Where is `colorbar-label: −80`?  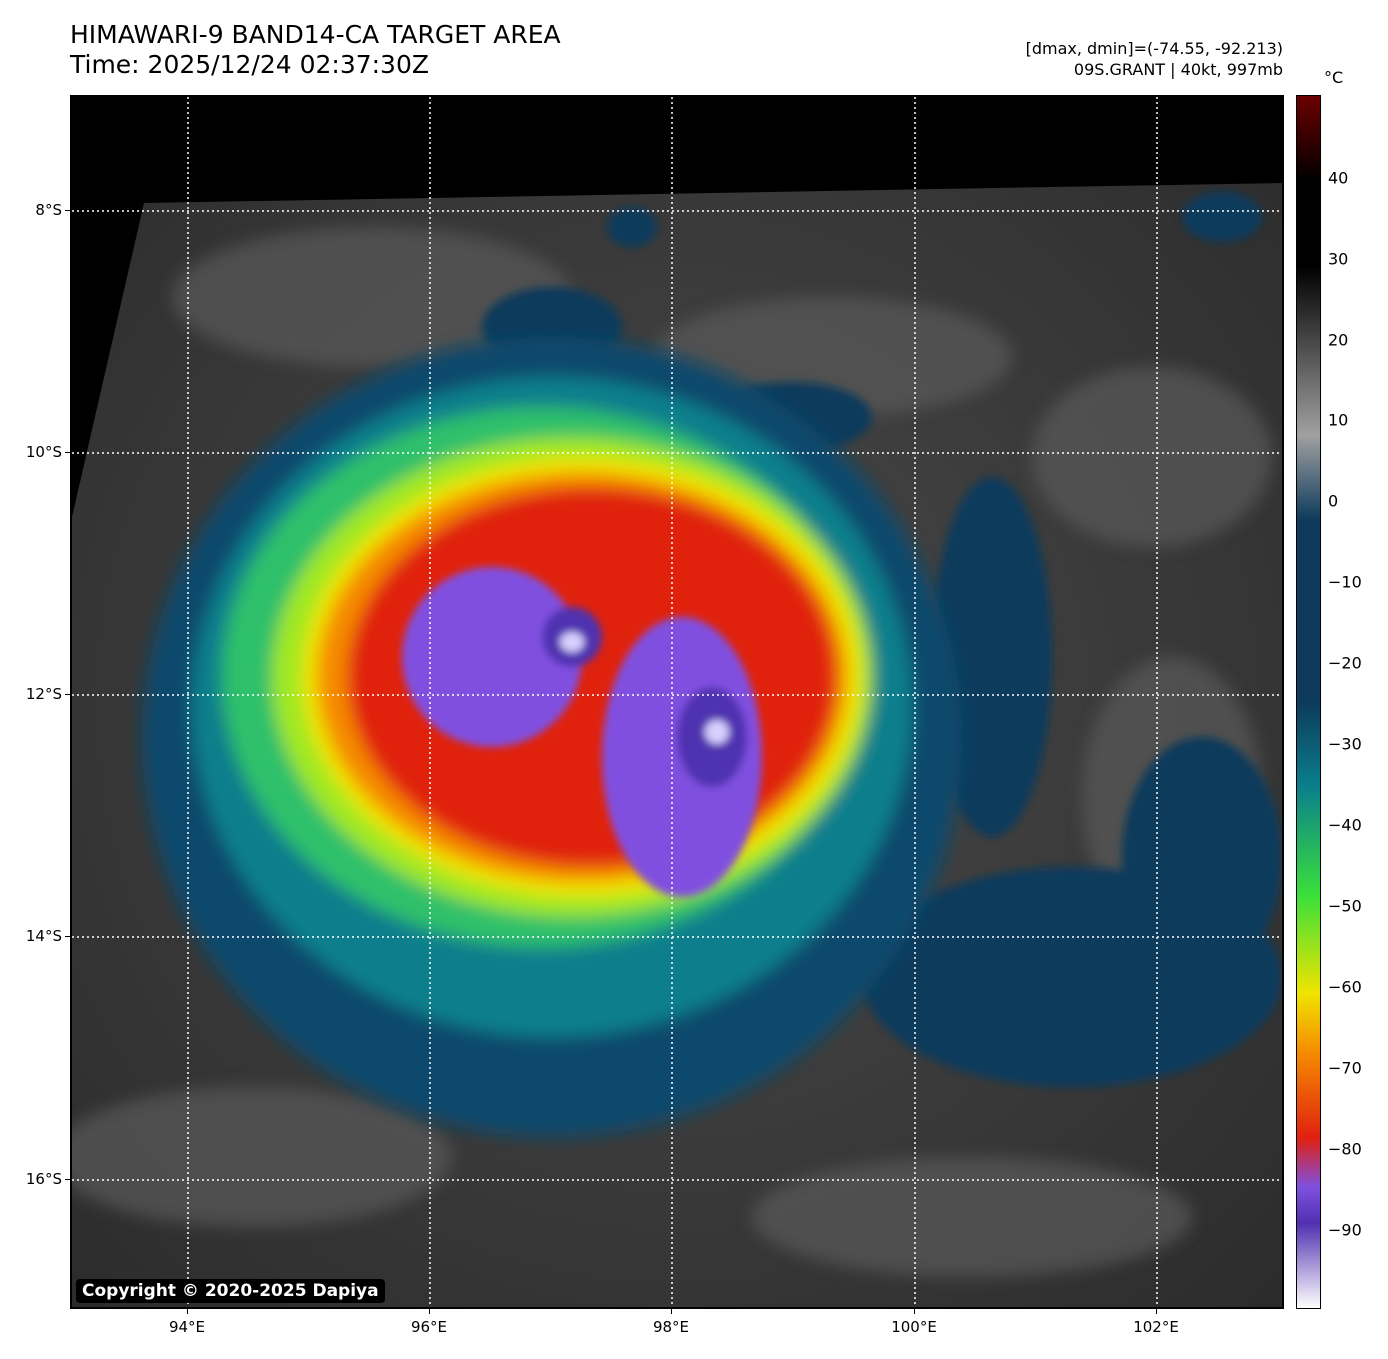
colorbar-label: −80 is located at coordinates (1345, 1149).